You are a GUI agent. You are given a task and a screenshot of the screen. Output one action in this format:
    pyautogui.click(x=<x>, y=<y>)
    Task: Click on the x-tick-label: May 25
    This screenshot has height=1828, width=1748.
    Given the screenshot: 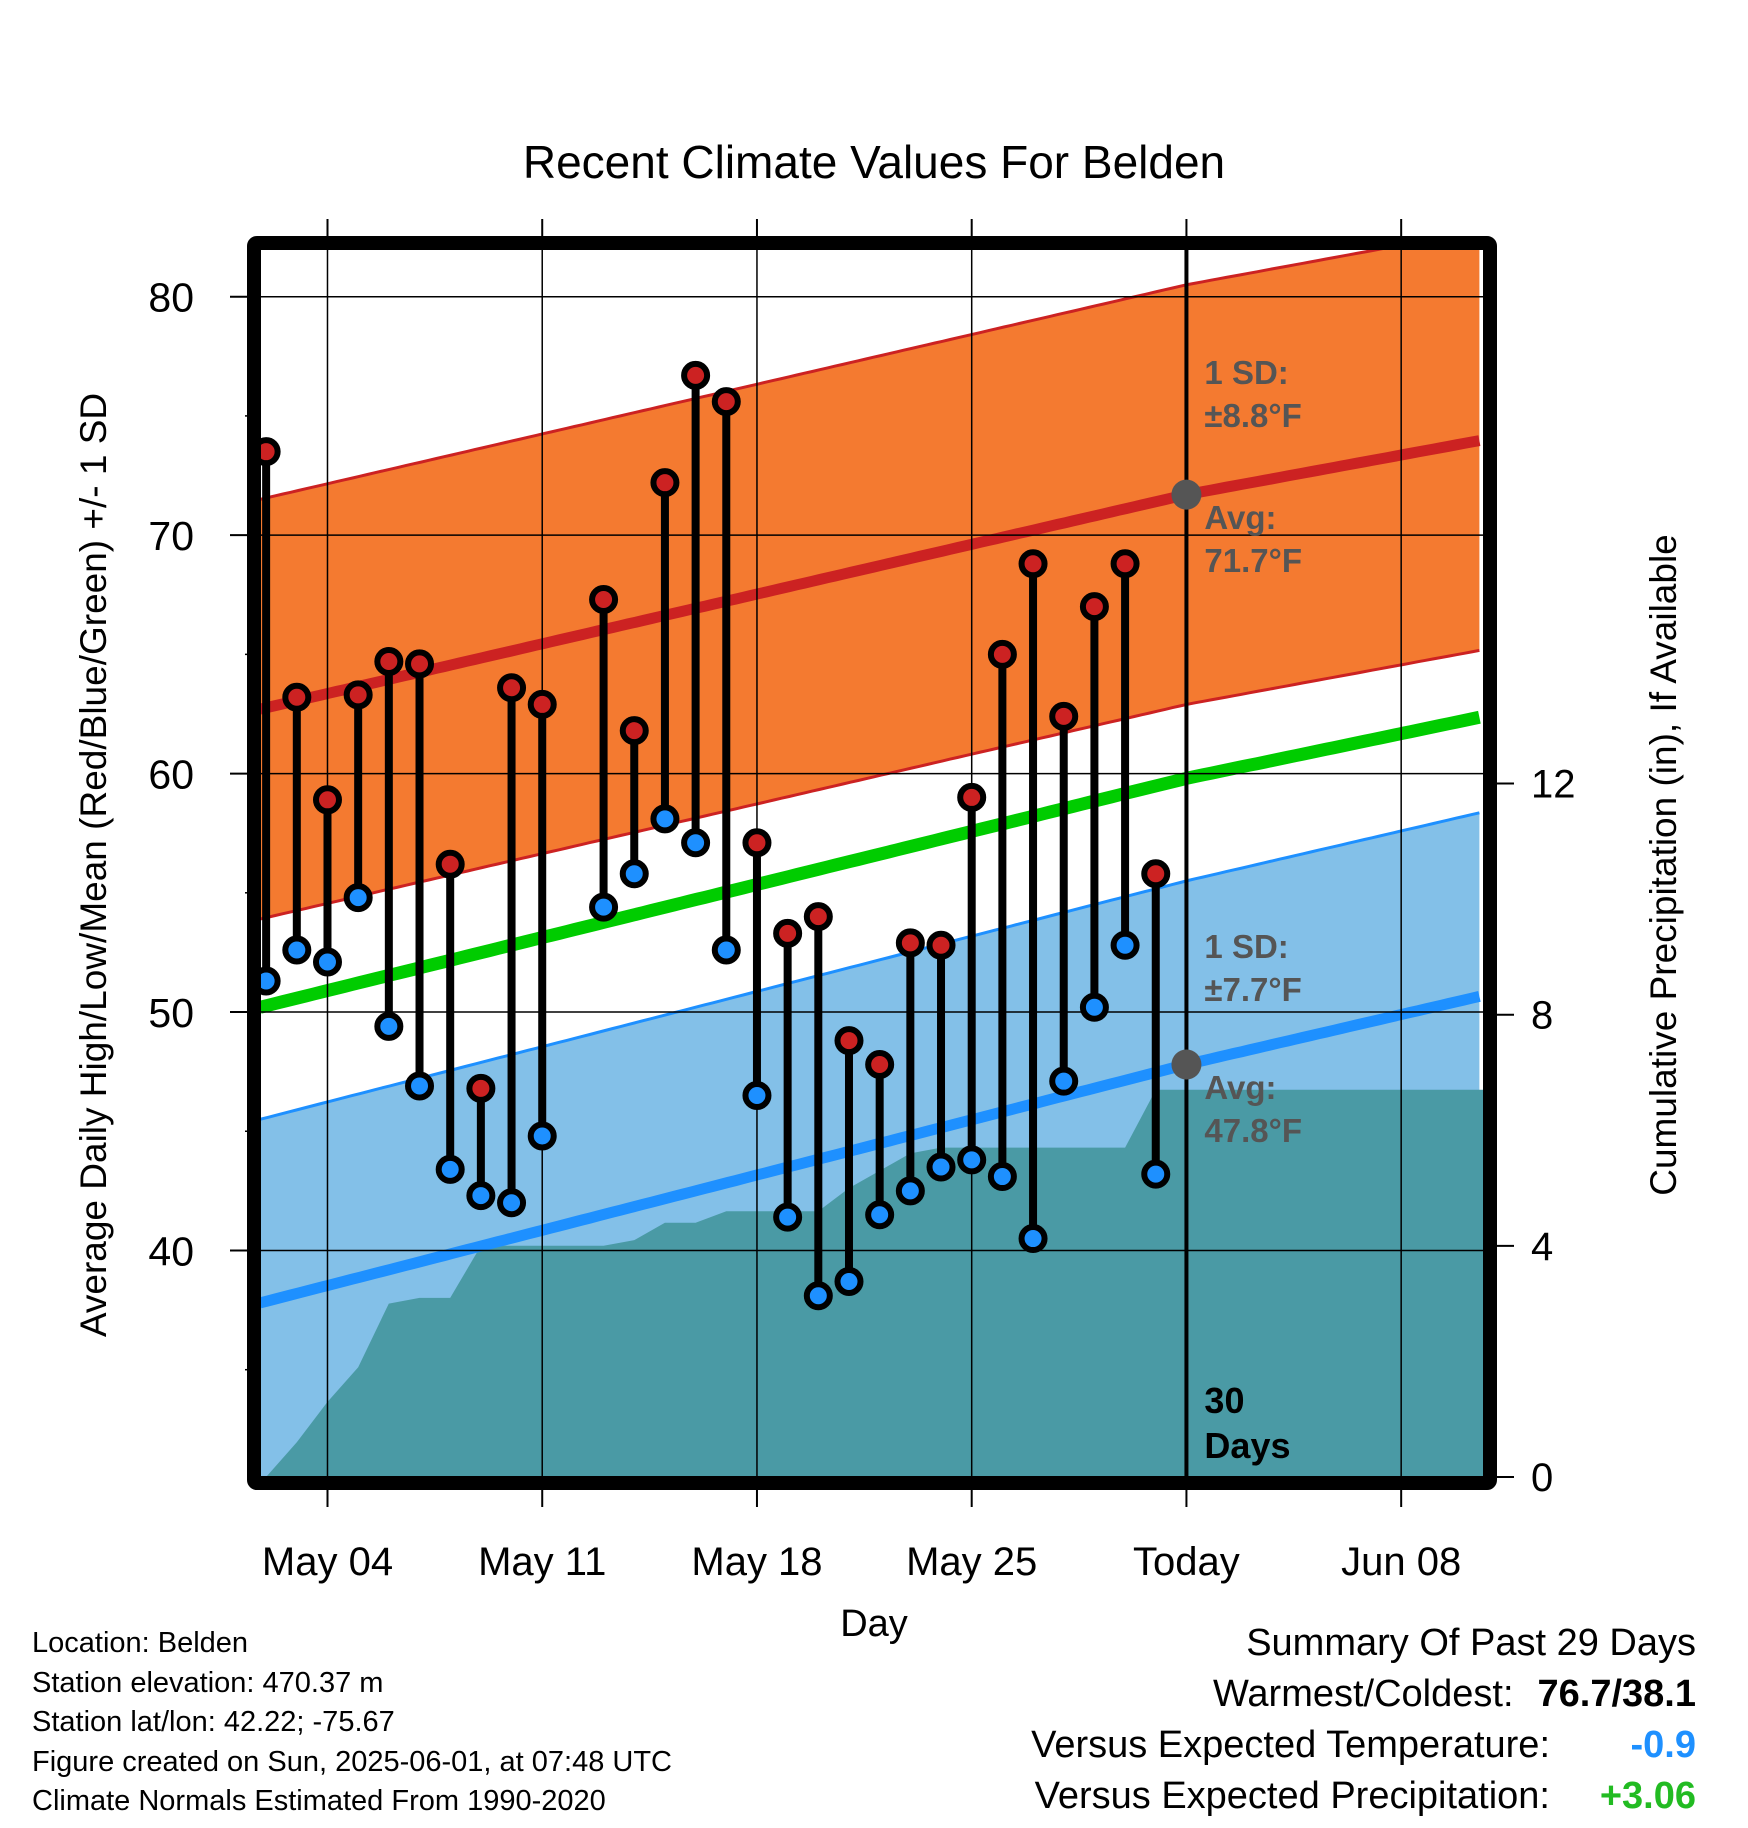 What is the action you would take?
    pyautogui.click(x=971, y=1562)
    